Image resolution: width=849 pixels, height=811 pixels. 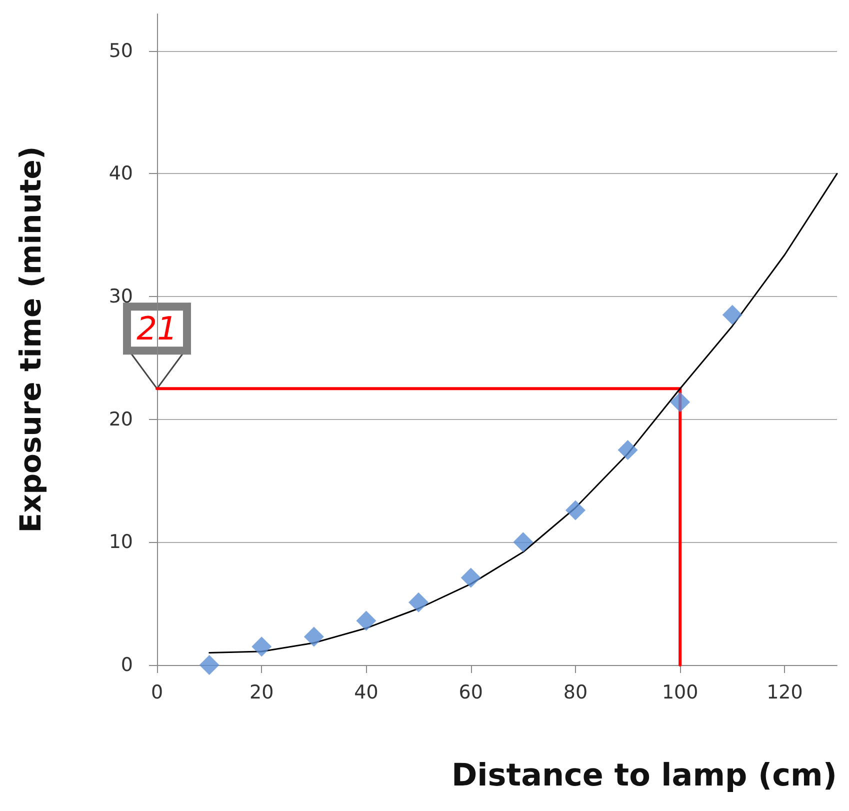 I want to click on y-tick-label: 10, so click(x=120, y=542).